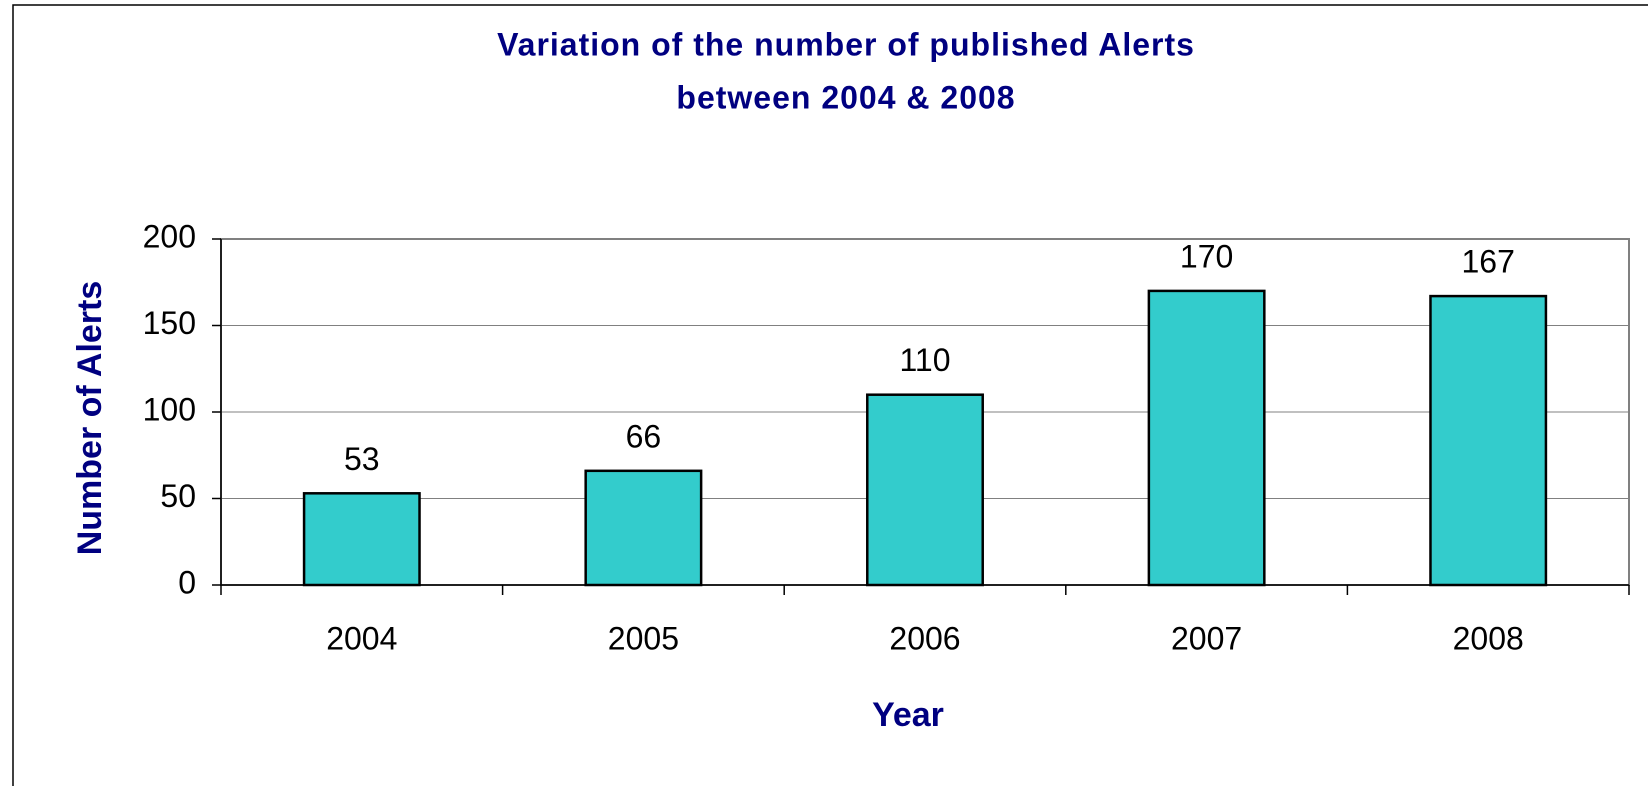  Describe the element at coordinates (924, 638) in the screenshot. I see `x-tick-label: 2006` at that location.